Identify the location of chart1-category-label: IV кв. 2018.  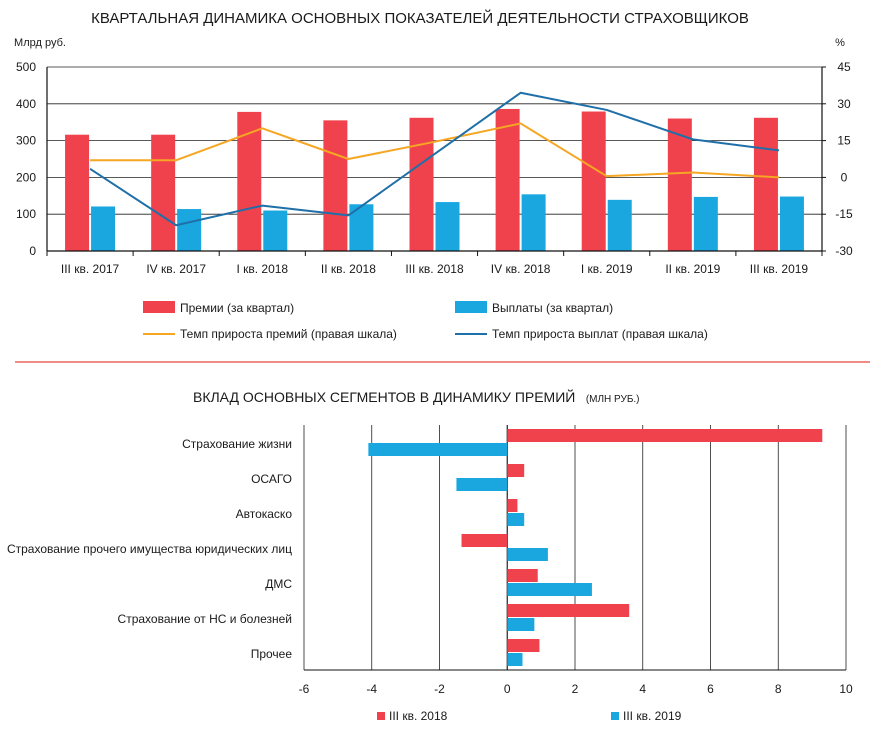
(521, 269).